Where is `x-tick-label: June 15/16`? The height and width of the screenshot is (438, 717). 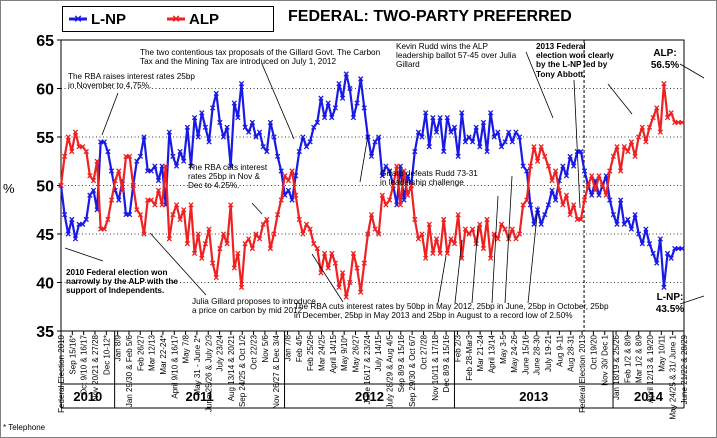 x-tick-label: June 15/16 is located at coordinates (525, 354).